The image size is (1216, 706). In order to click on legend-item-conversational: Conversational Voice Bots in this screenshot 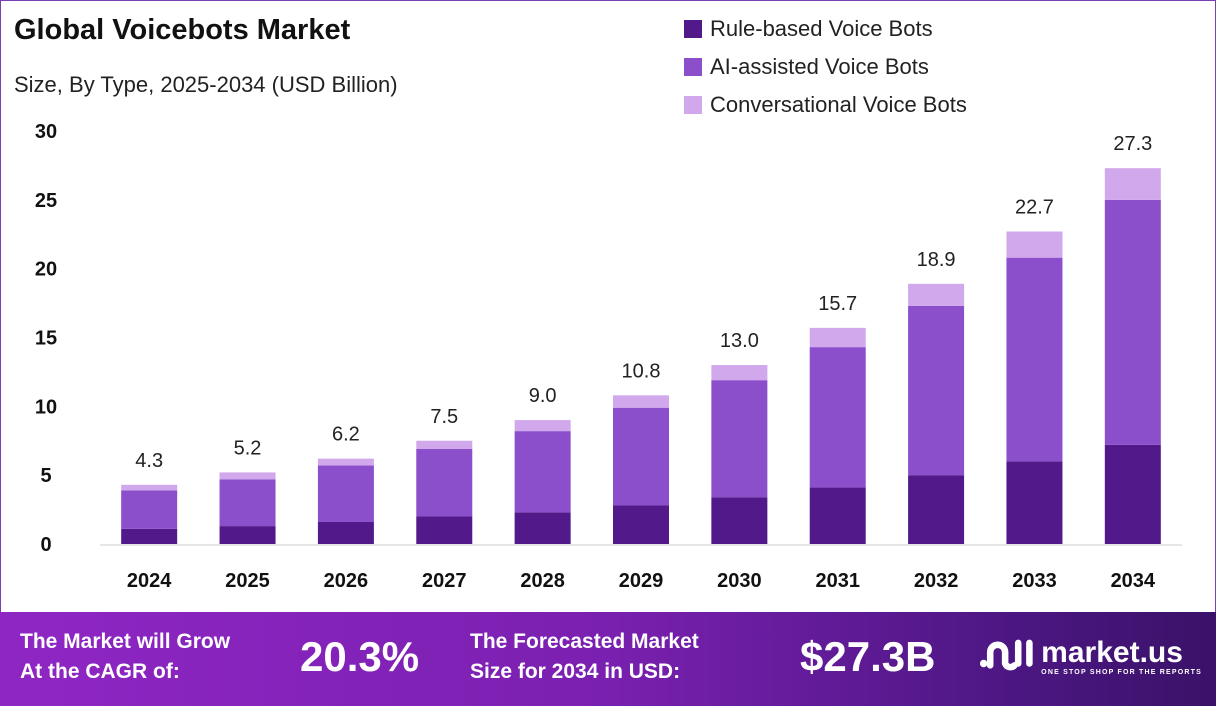, I will do `click(825, 105)`.